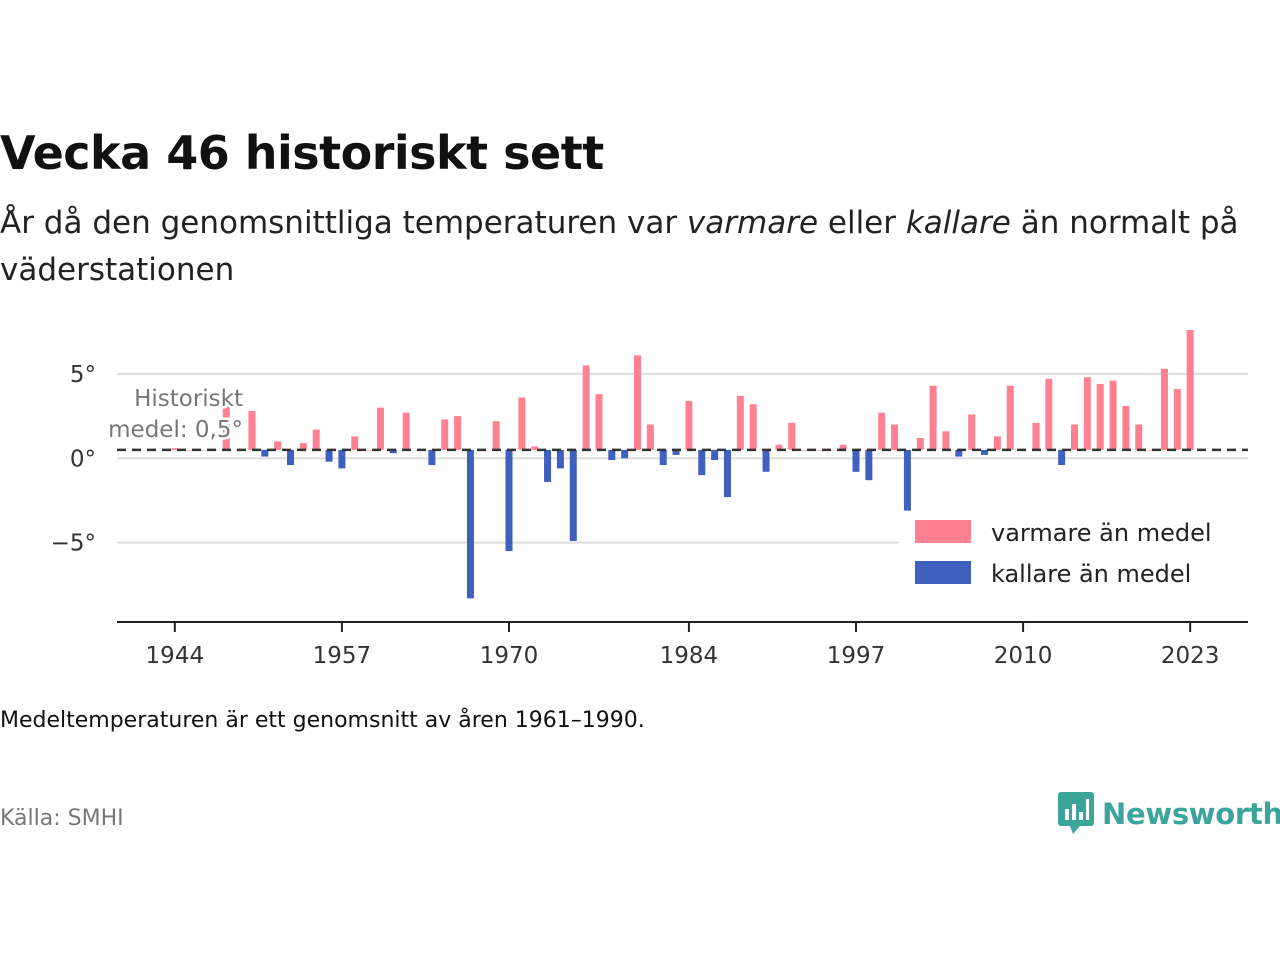  What do you see at coordinates (869, 465) in the screenshot?
I see `bar-1998` at bounding box center [869, 465].